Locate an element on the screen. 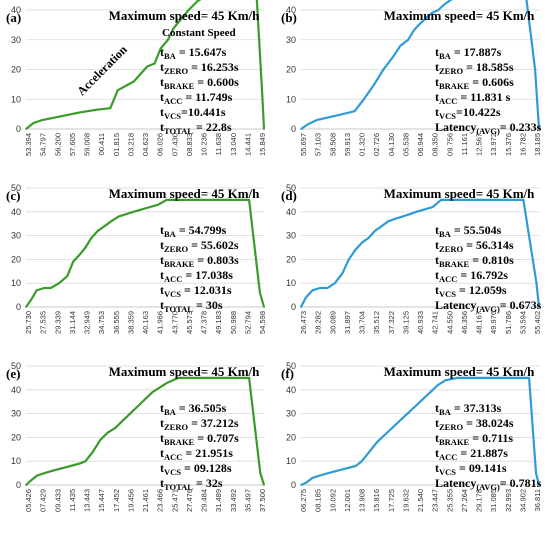  x-tick-label: 11.435 is located at coordinates (72, 500).